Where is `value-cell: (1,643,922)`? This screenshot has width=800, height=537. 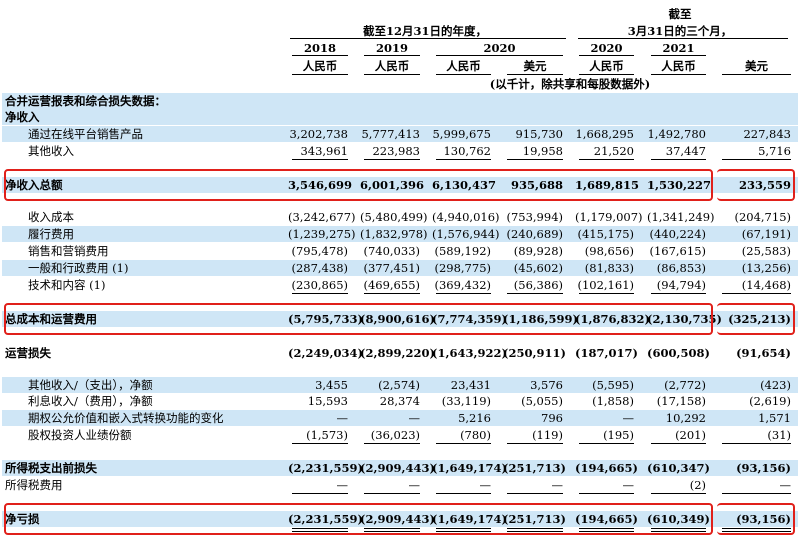 value-cell: (1,643,922) is located at coordinates (469, 353).